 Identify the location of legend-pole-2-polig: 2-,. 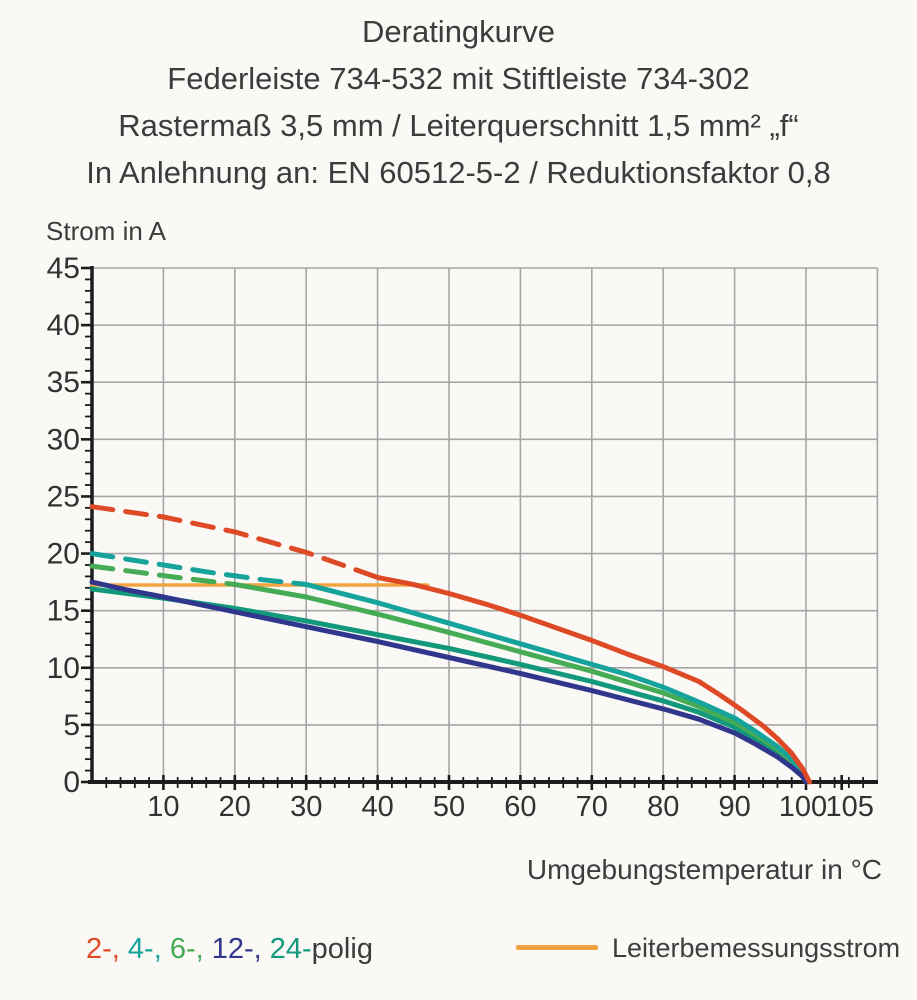
(107, 949).